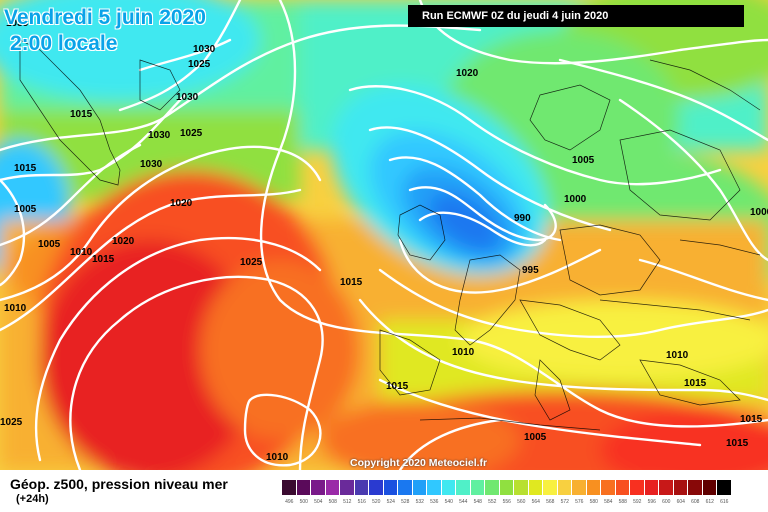  What do you see at coordinates (535, 502) in the screenshot?
I see `color-scale-tick: 564` at bounding box center [535, 502].